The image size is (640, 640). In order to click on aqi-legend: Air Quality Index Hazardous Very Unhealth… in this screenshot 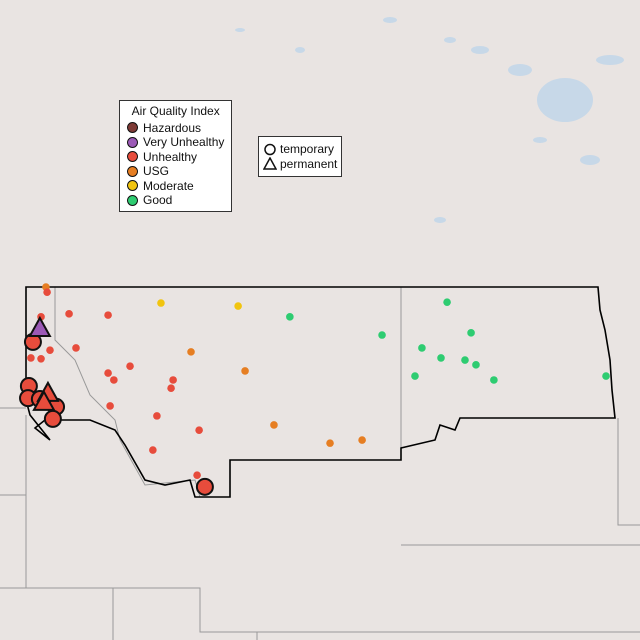, I will do `click(176, 156)`.